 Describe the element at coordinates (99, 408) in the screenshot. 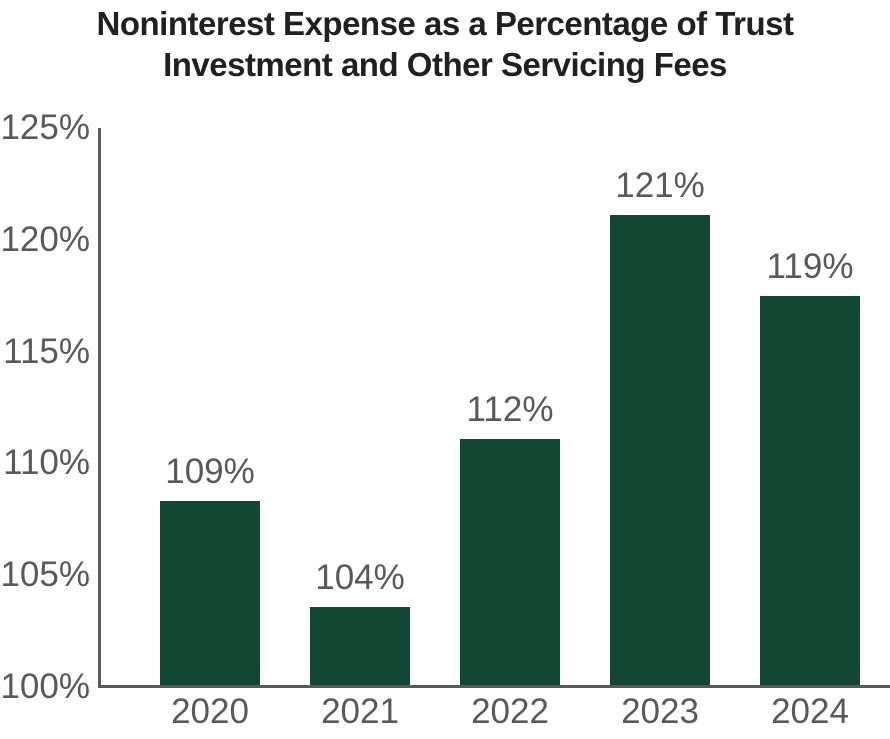

I see `y-axis-line` at that location.